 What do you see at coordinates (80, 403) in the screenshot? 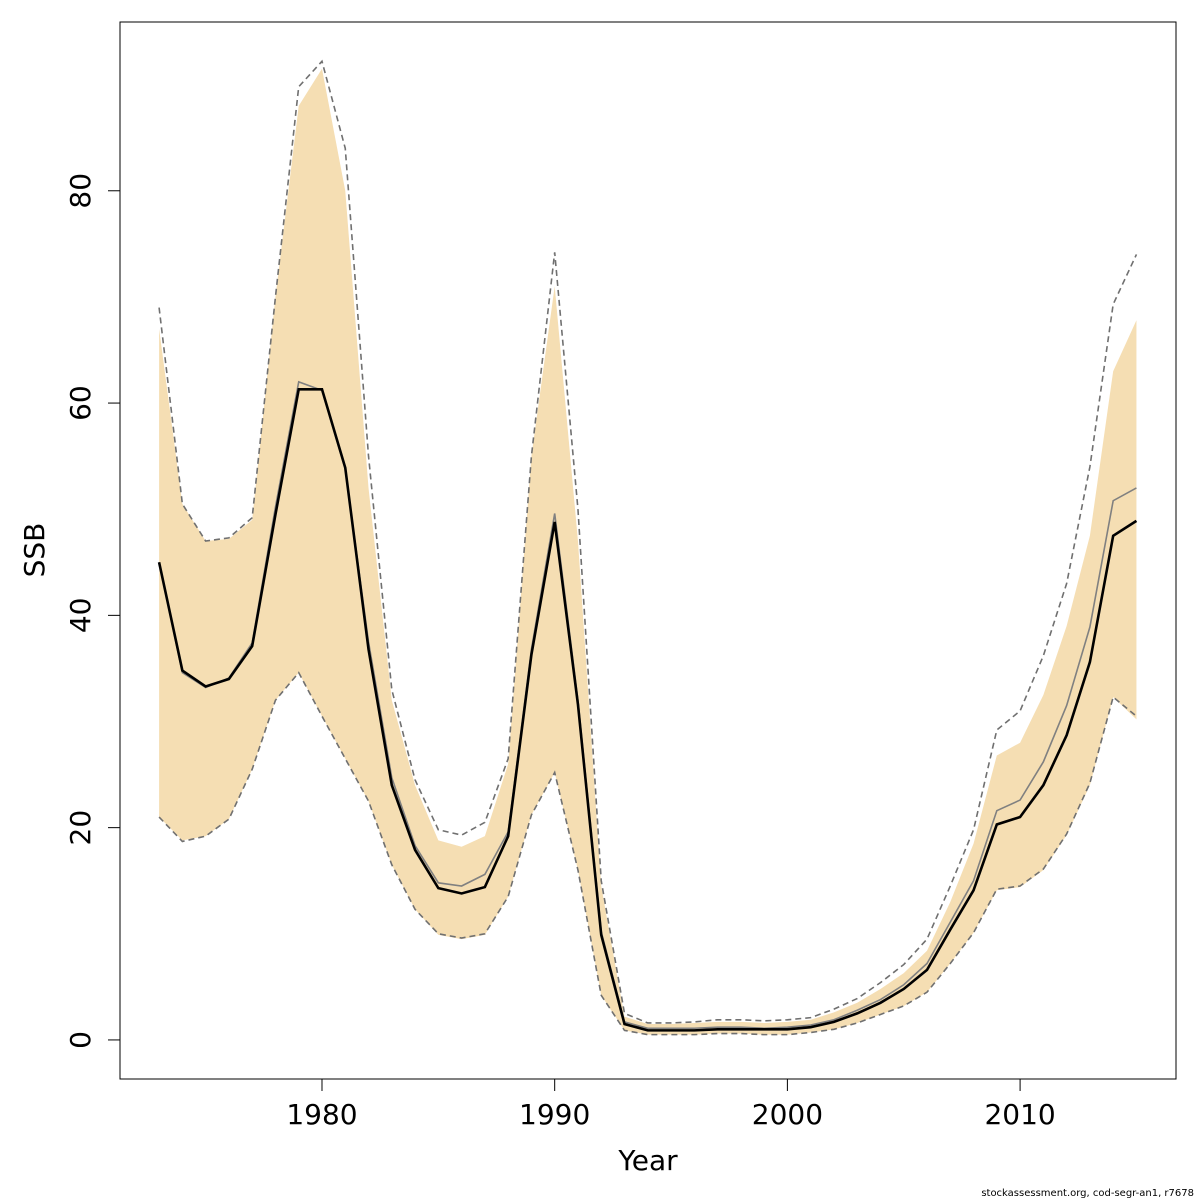
I see `y-tick-label: 60` at bounding box center [80, 403].